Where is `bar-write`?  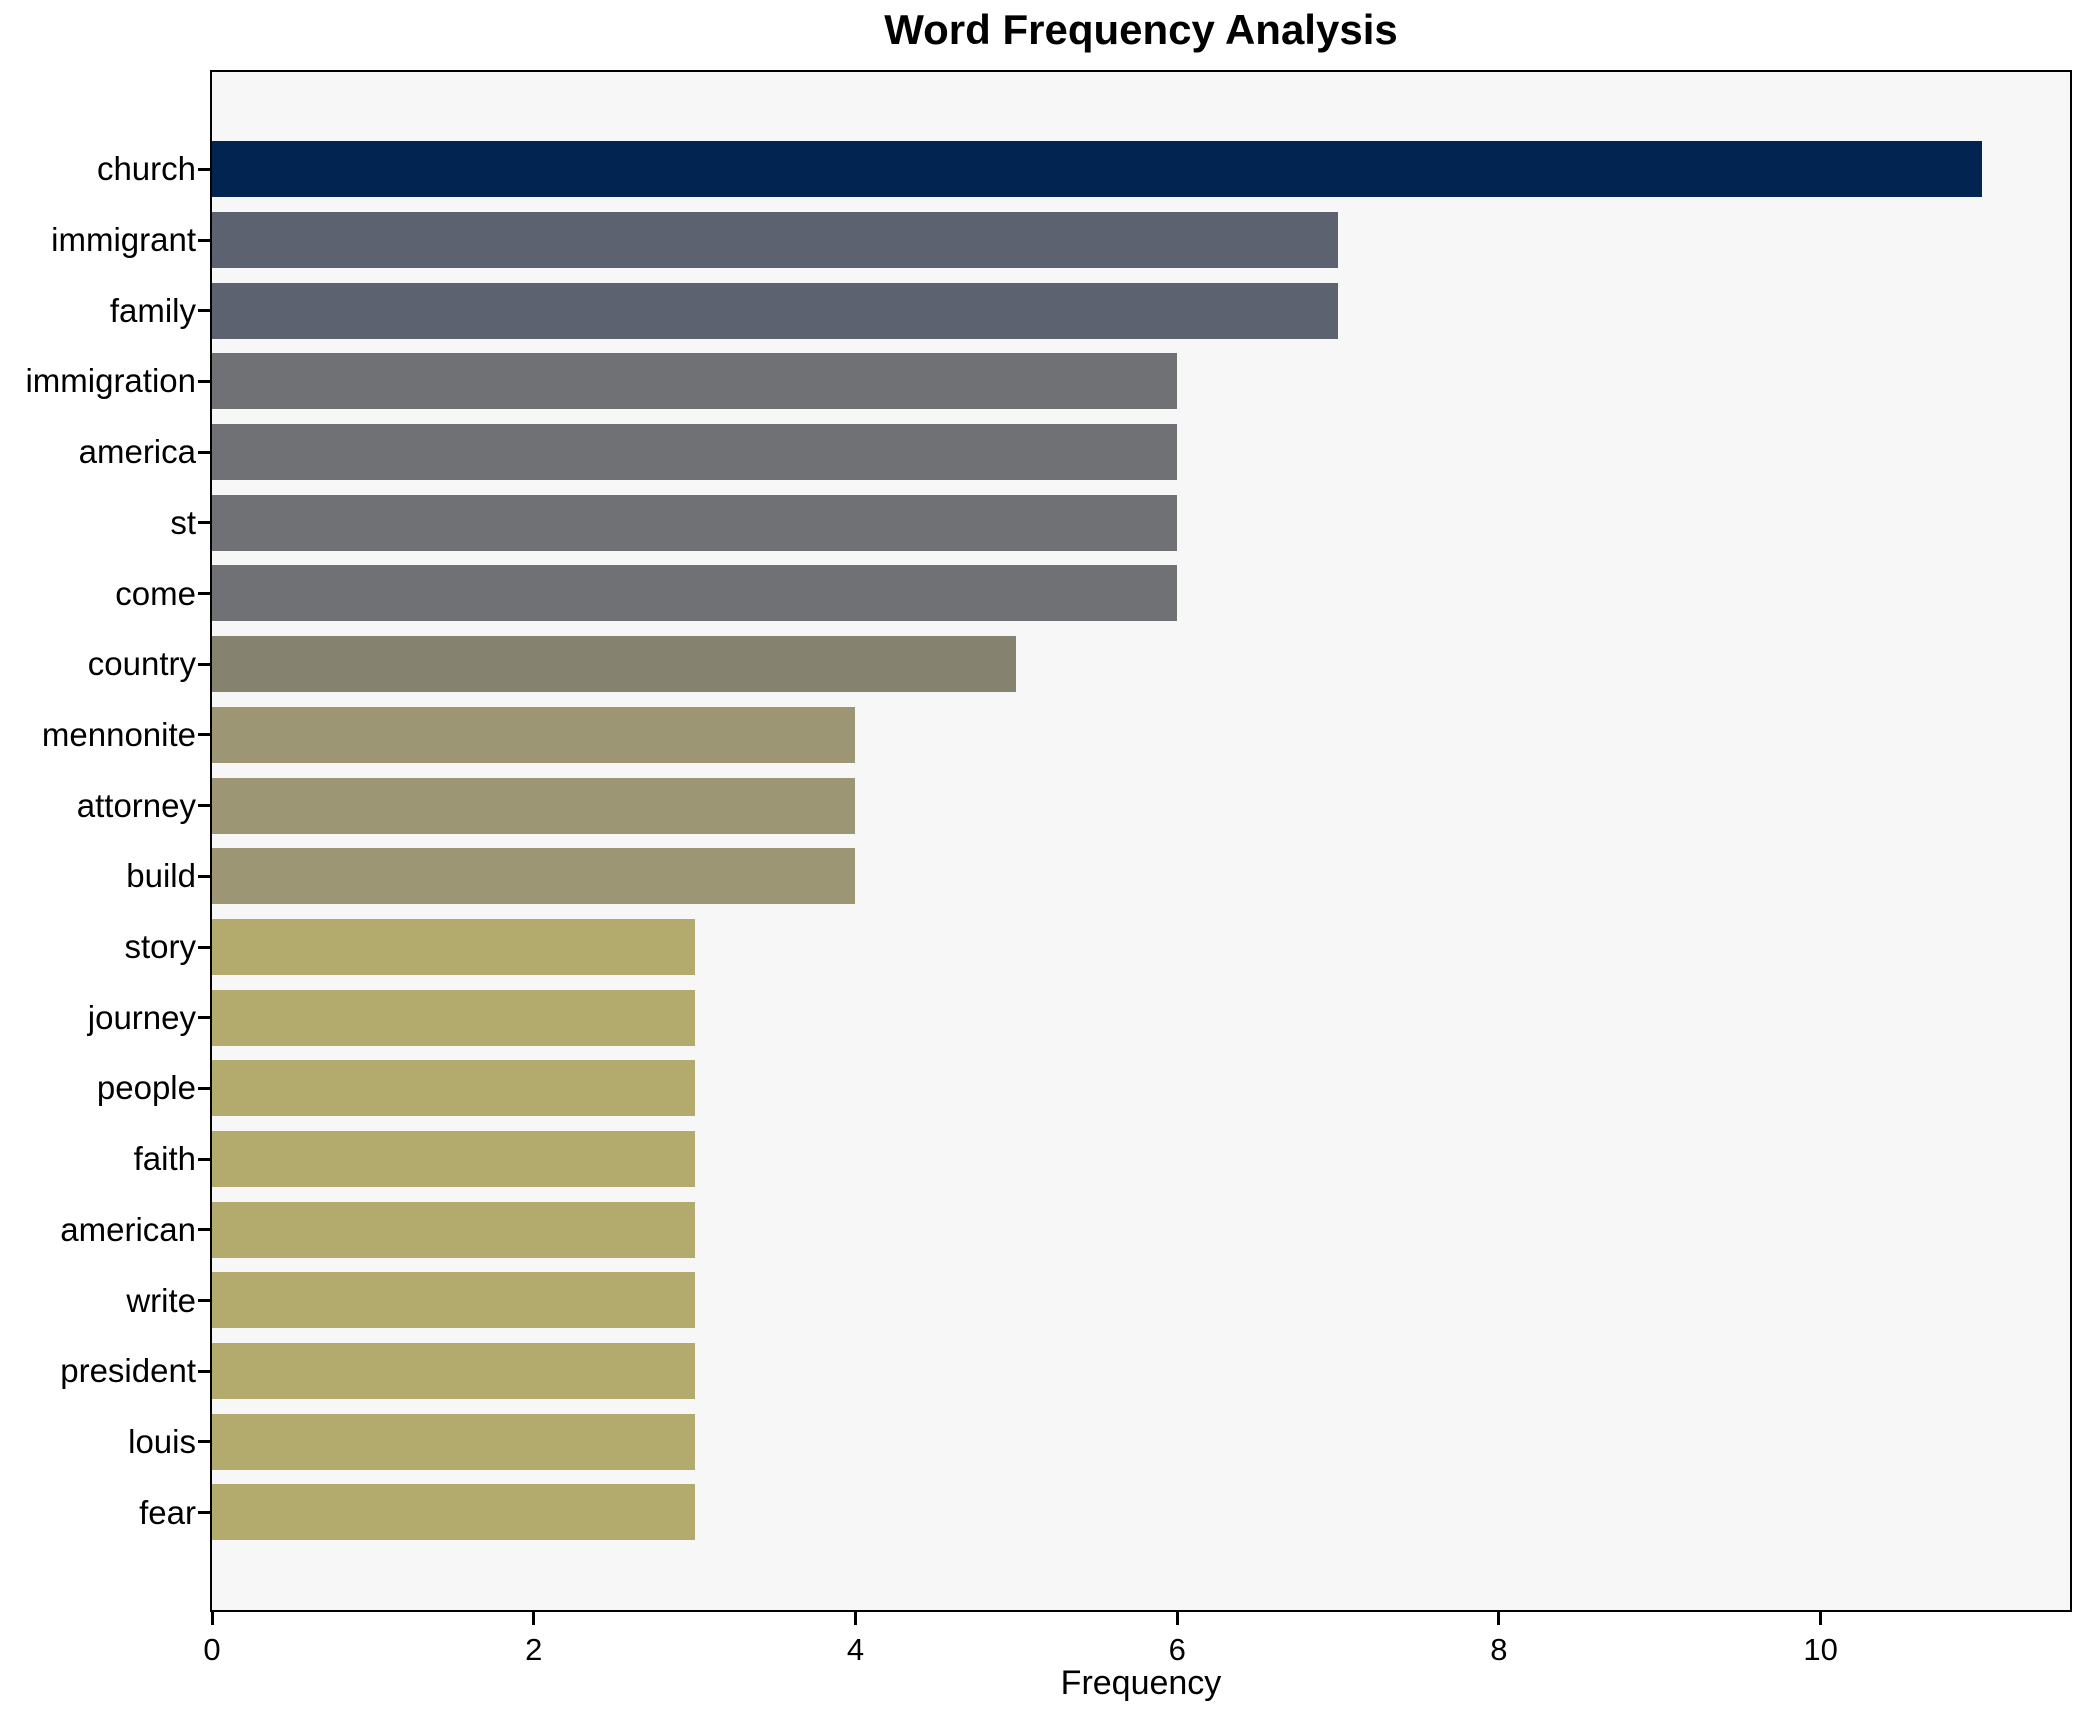
bar-write is located at coordinates (453, 1300).